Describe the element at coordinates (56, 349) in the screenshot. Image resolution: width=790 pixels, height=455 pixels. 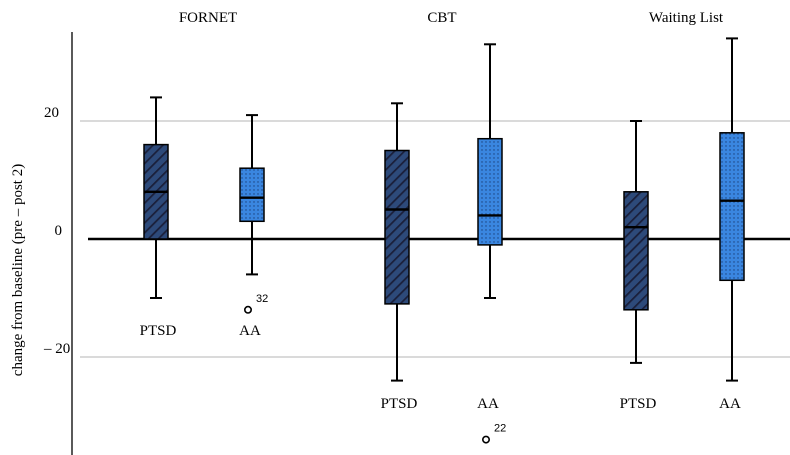
I see `y-tick-label-2: – 20` at that location.